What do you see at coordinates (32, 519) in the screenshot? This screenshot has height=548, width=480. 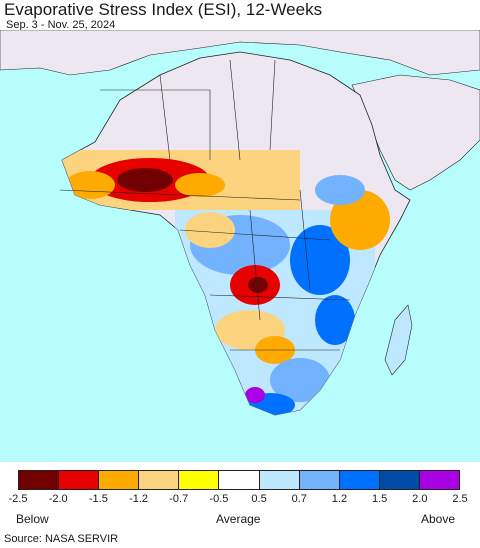 I see `legend-below-label: Below` at bounding box center [32, 519].